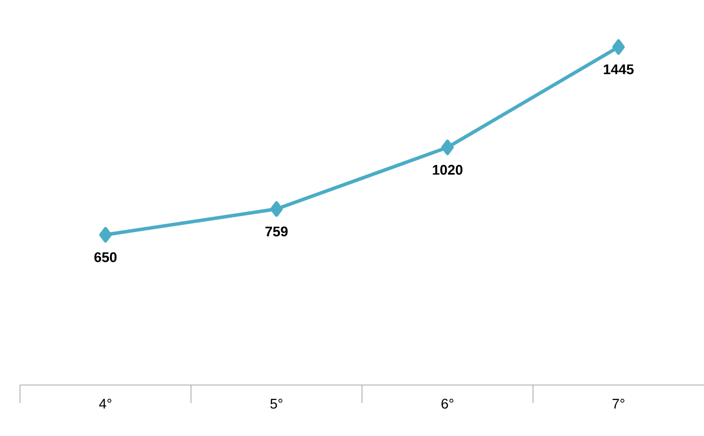  I want to click on x-tick-label: 6°, so click(448, 403).